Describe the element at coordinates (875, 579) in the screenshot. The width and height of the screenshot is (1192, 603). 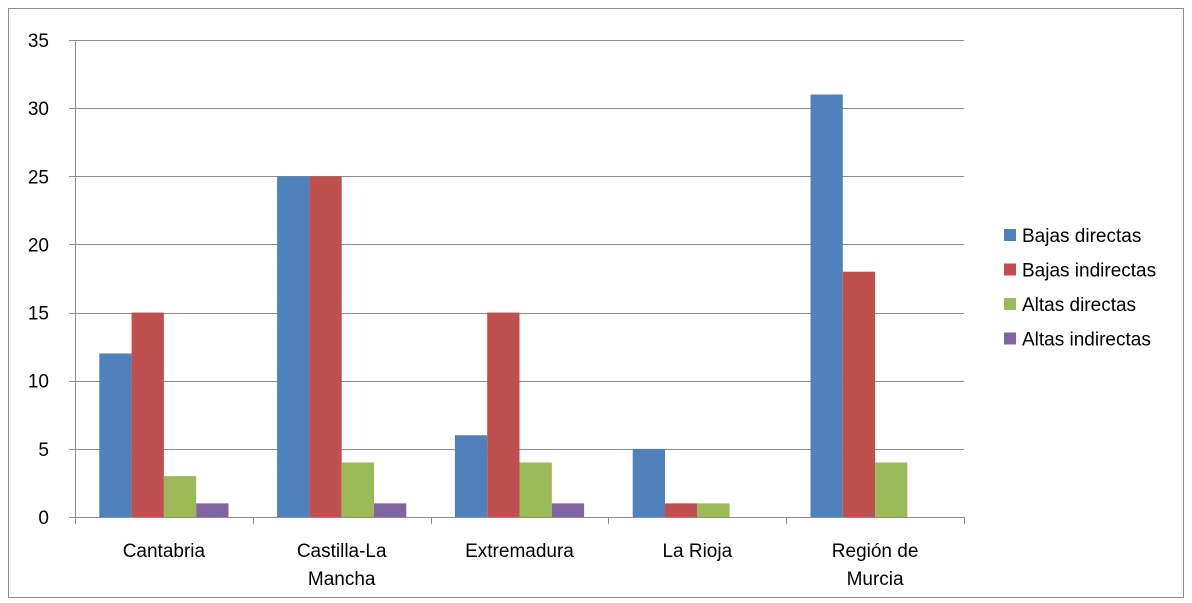
I see `x-category-label: Murcia` at that location.